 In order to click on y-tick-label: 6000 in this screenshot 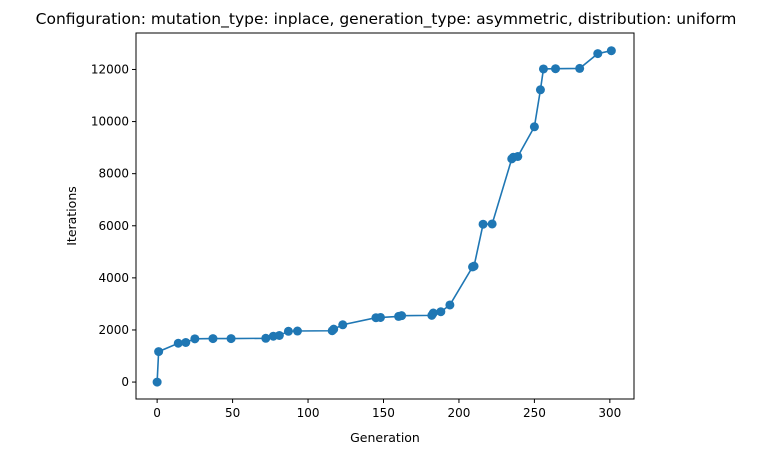, I will do `click(113, 226)`.